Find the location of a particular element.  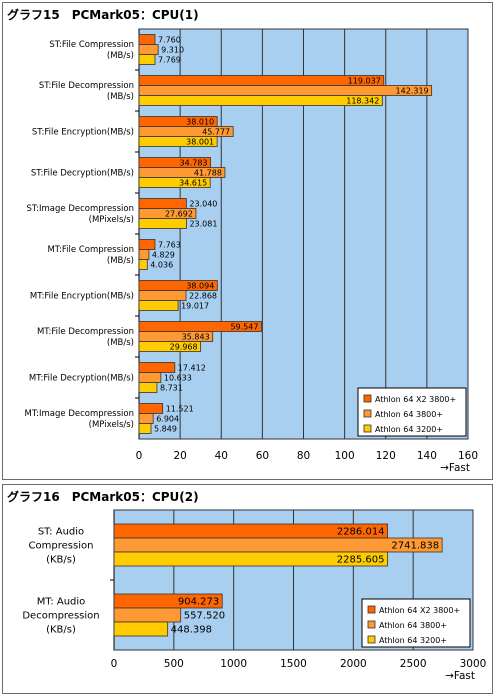

data-label: 2285.605 is located at coordinates (361, 560).